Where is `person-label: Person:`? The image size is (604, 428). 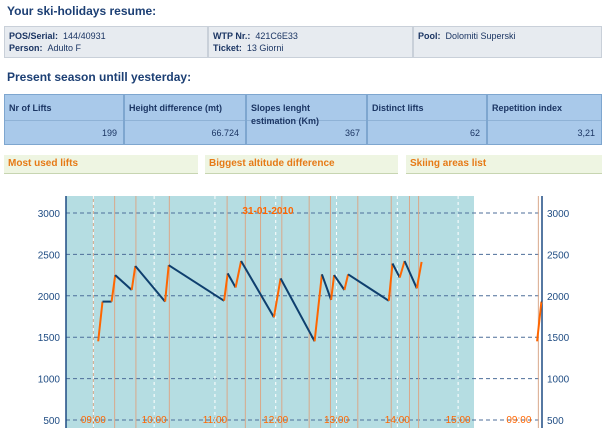
person-label: Person: is located at coordinates (26, 48).